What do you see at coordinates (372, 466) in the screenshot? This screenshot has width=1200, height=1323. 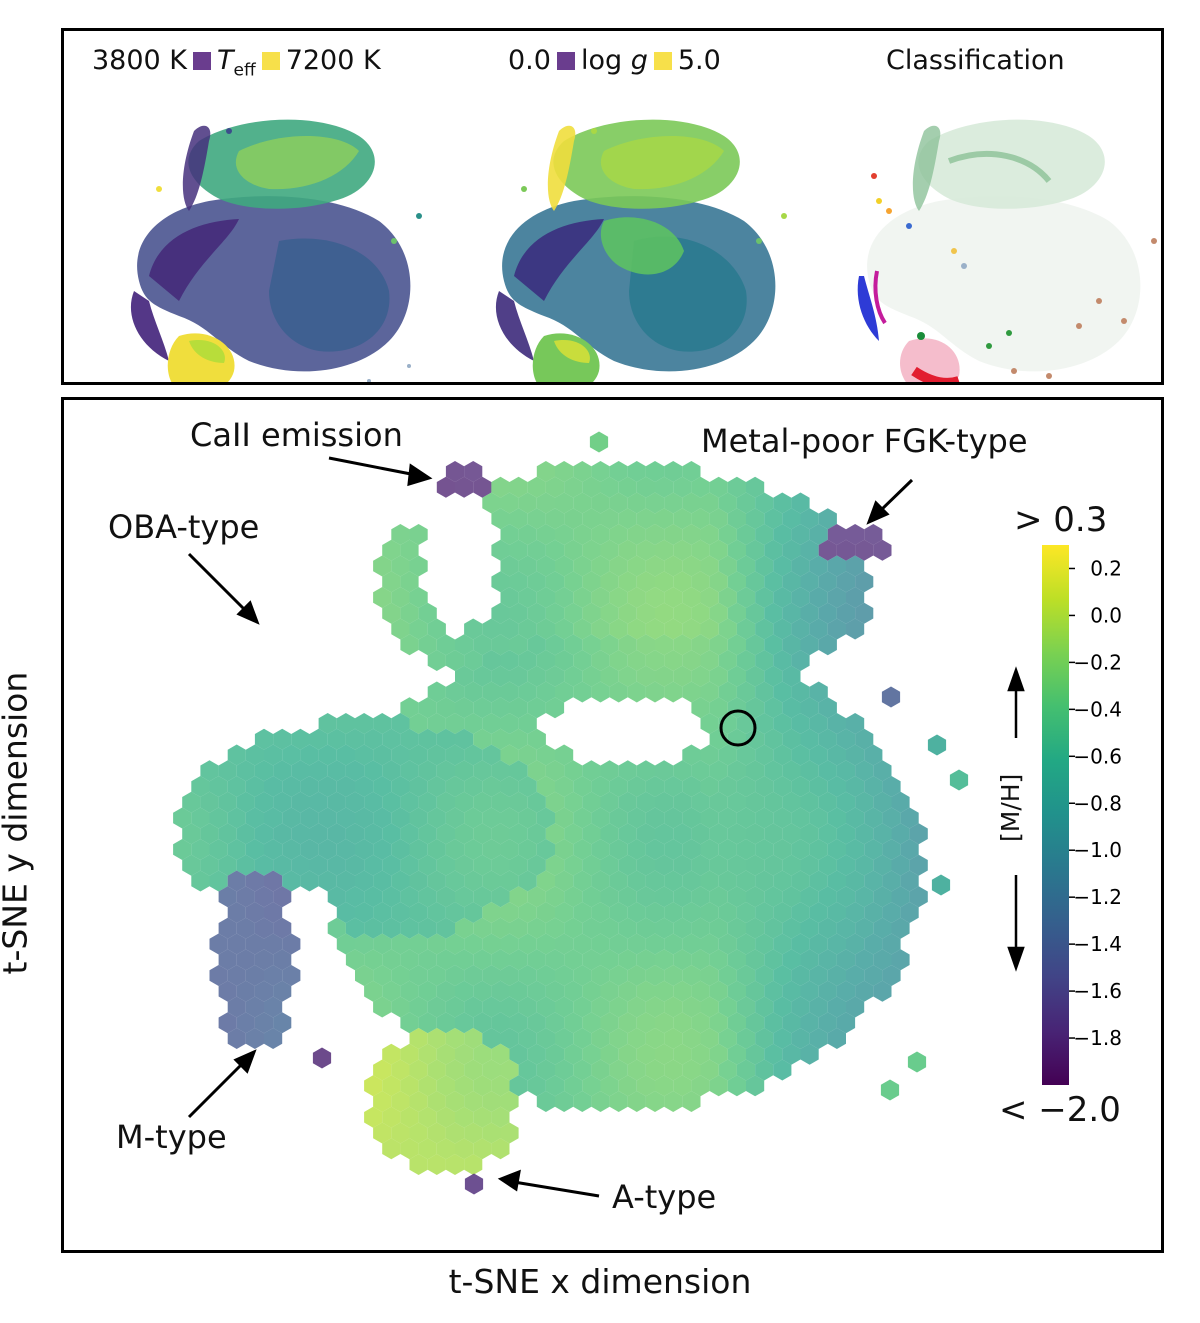 I see `caii-arrow` at bounding box center [372, 466].